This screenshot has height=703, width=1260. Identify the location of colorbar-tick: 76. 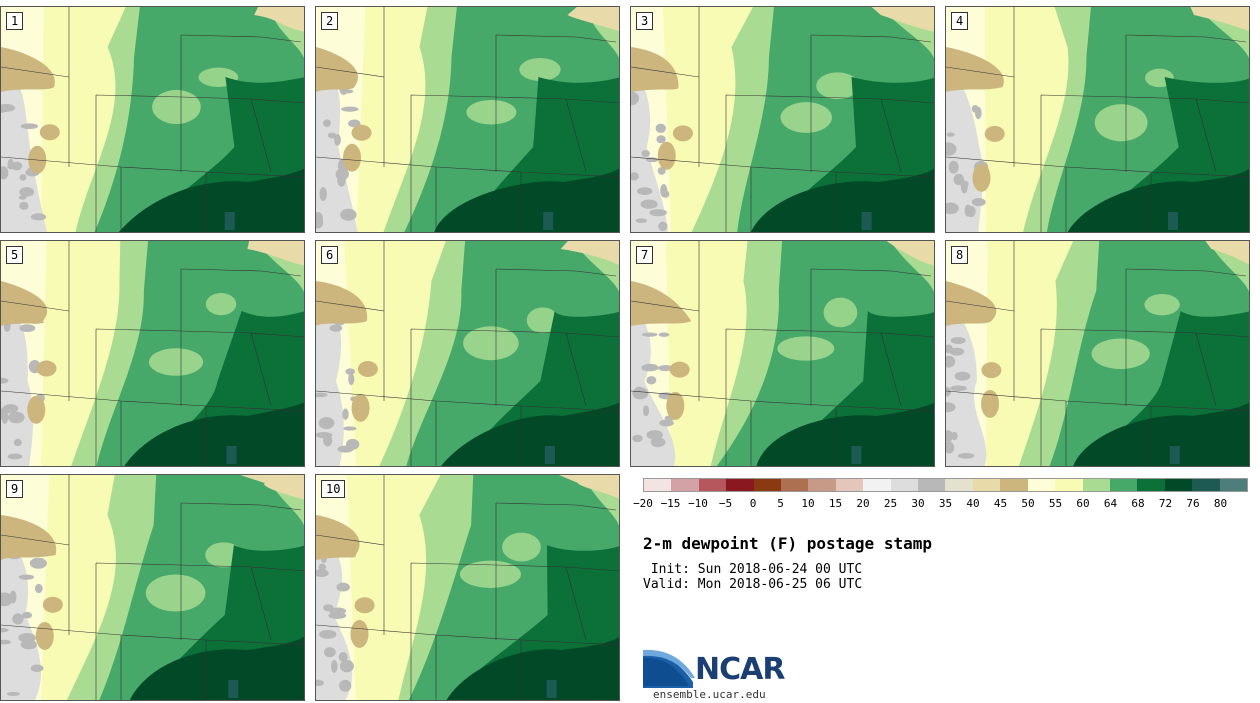
(1193, 503).